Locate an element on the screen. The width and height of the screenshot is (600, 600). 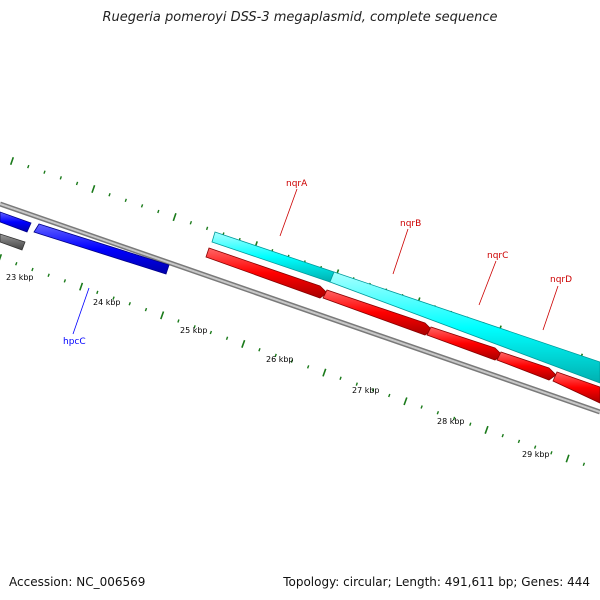
accession-footer: Accession: NC_006569 is located at coordinates (77, 582).